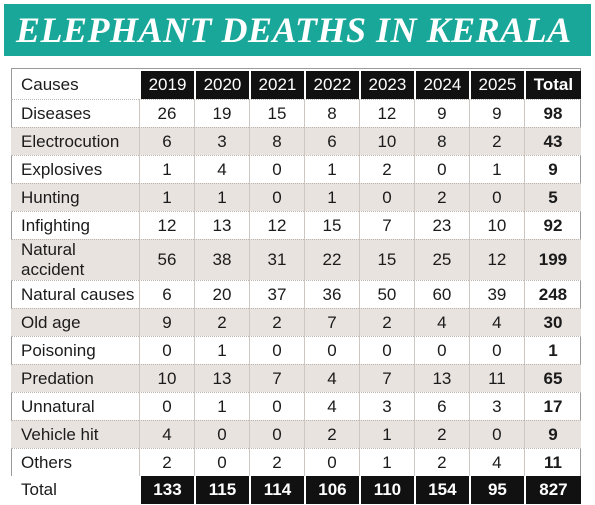  I want to click on year-total-cell: 114, so click(276, 490).